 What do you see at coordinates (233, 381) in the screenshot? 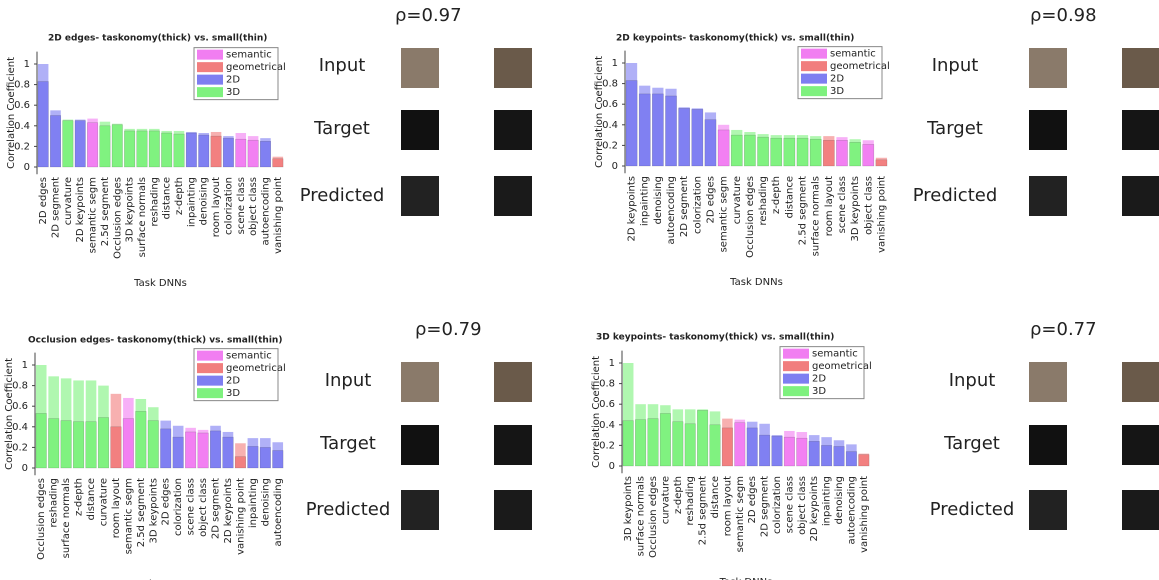
I see `legend-label: 2D` at bounding box center [233, 381].